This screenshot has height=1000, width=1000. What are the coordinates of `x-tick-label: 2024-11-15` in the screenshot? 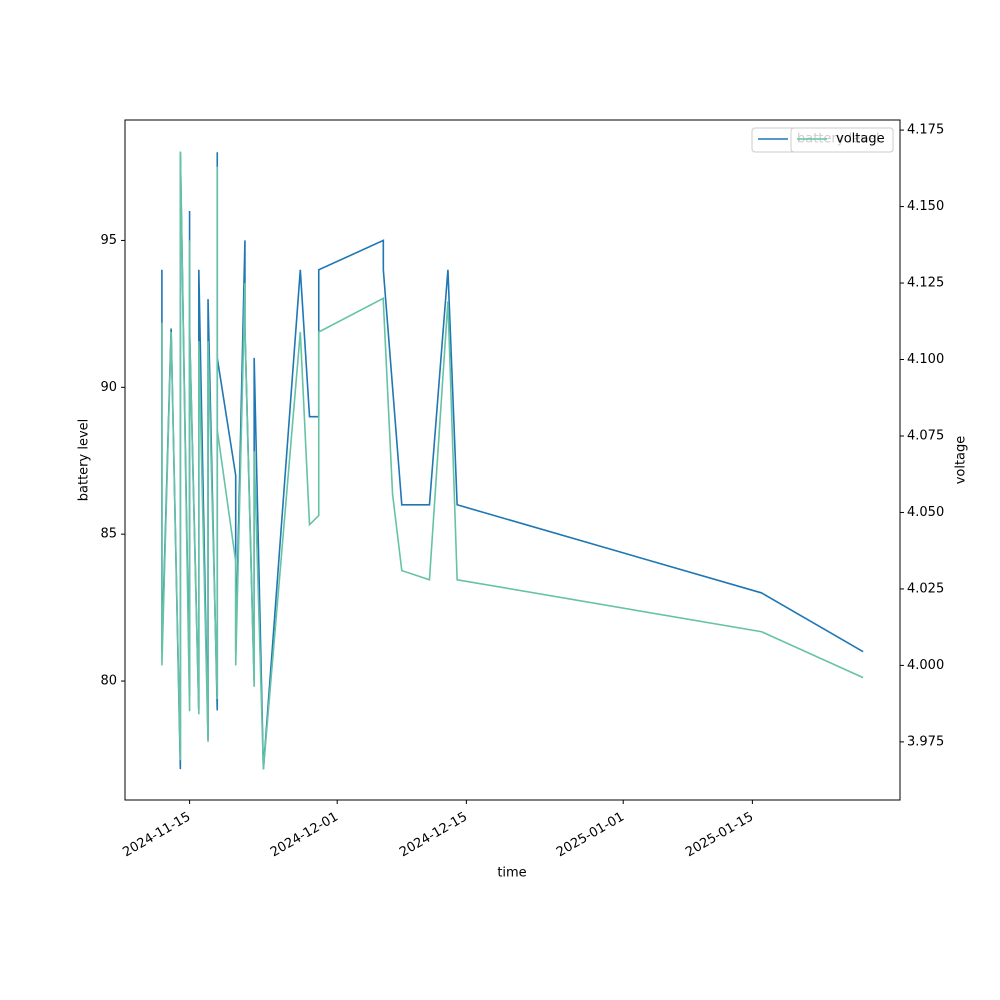 It's located at (156, 835).